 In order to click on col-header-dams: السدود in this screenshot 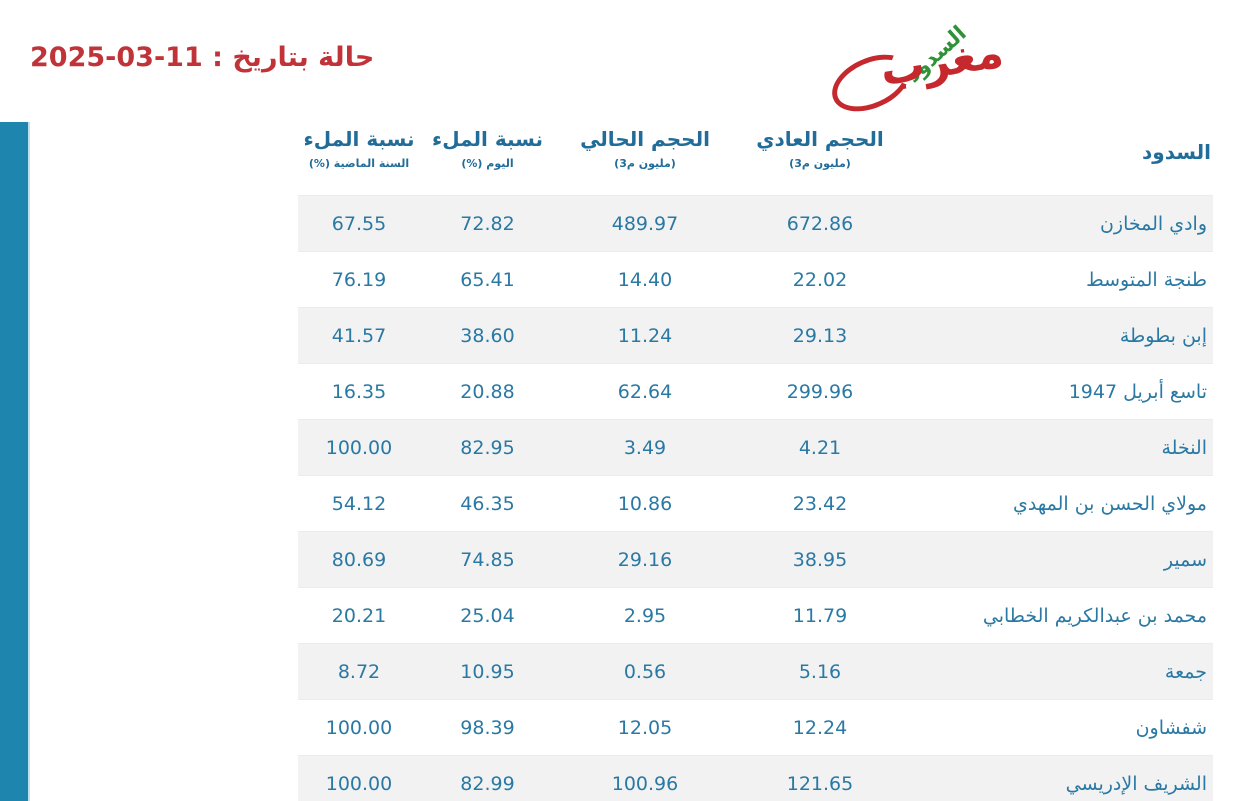, I will do `click(1059, 157)`.